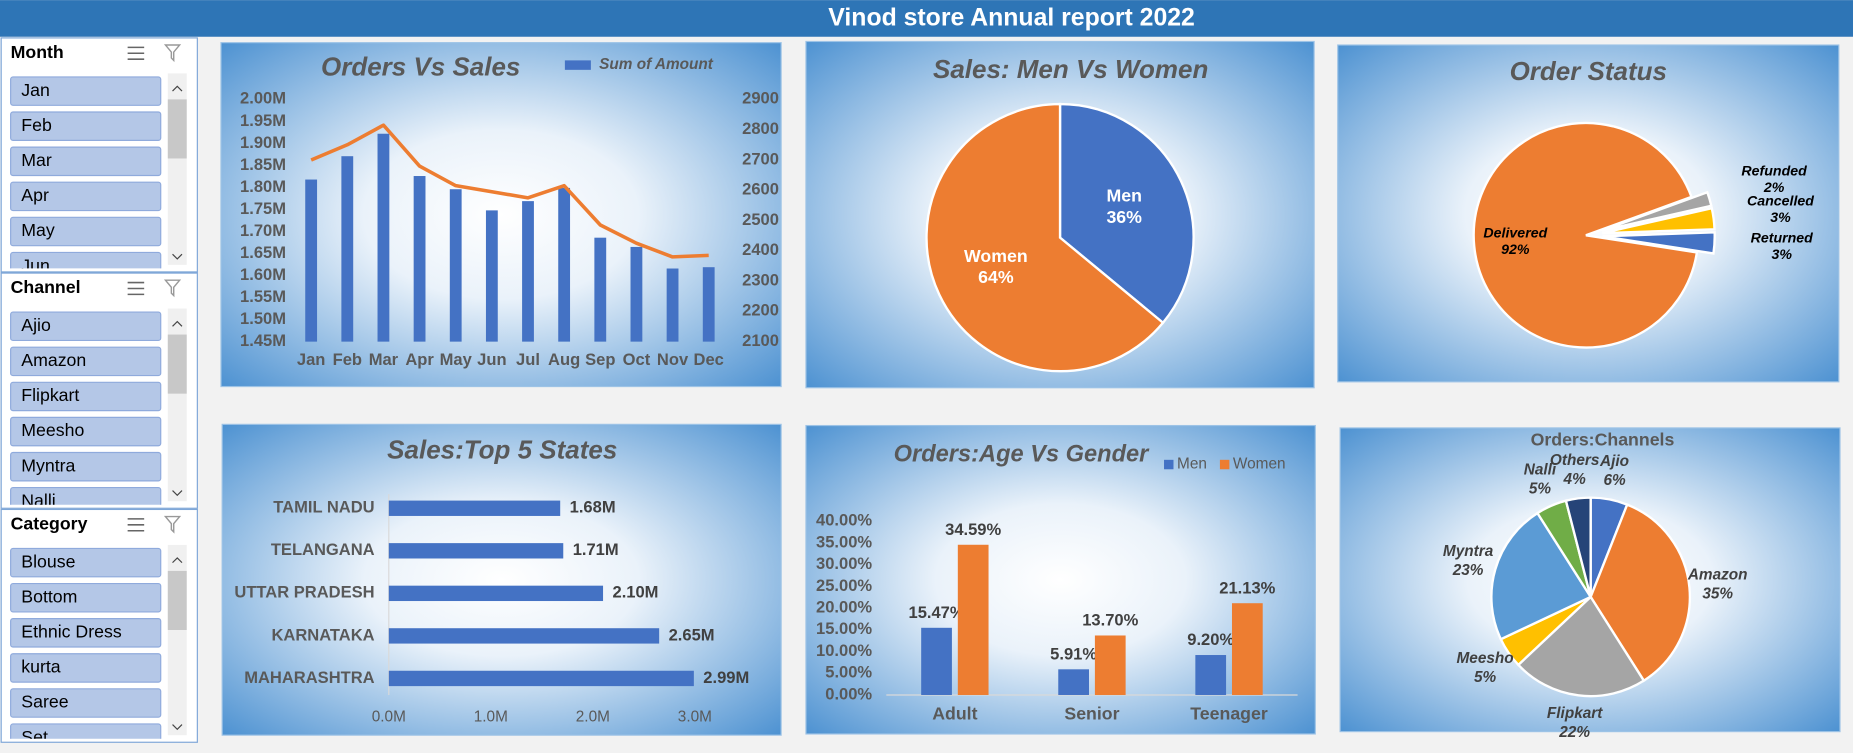  Describe the element at coordinates (1123, 196) in the screenshot. I see `data-label-name: Men` at that location.